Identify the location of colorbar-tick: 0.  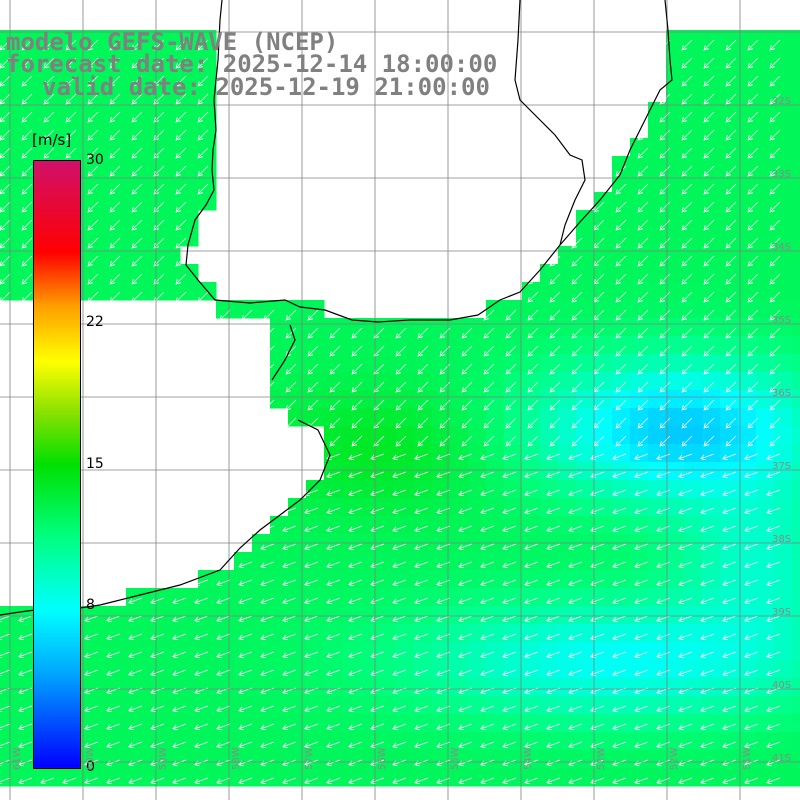
(90, 767).